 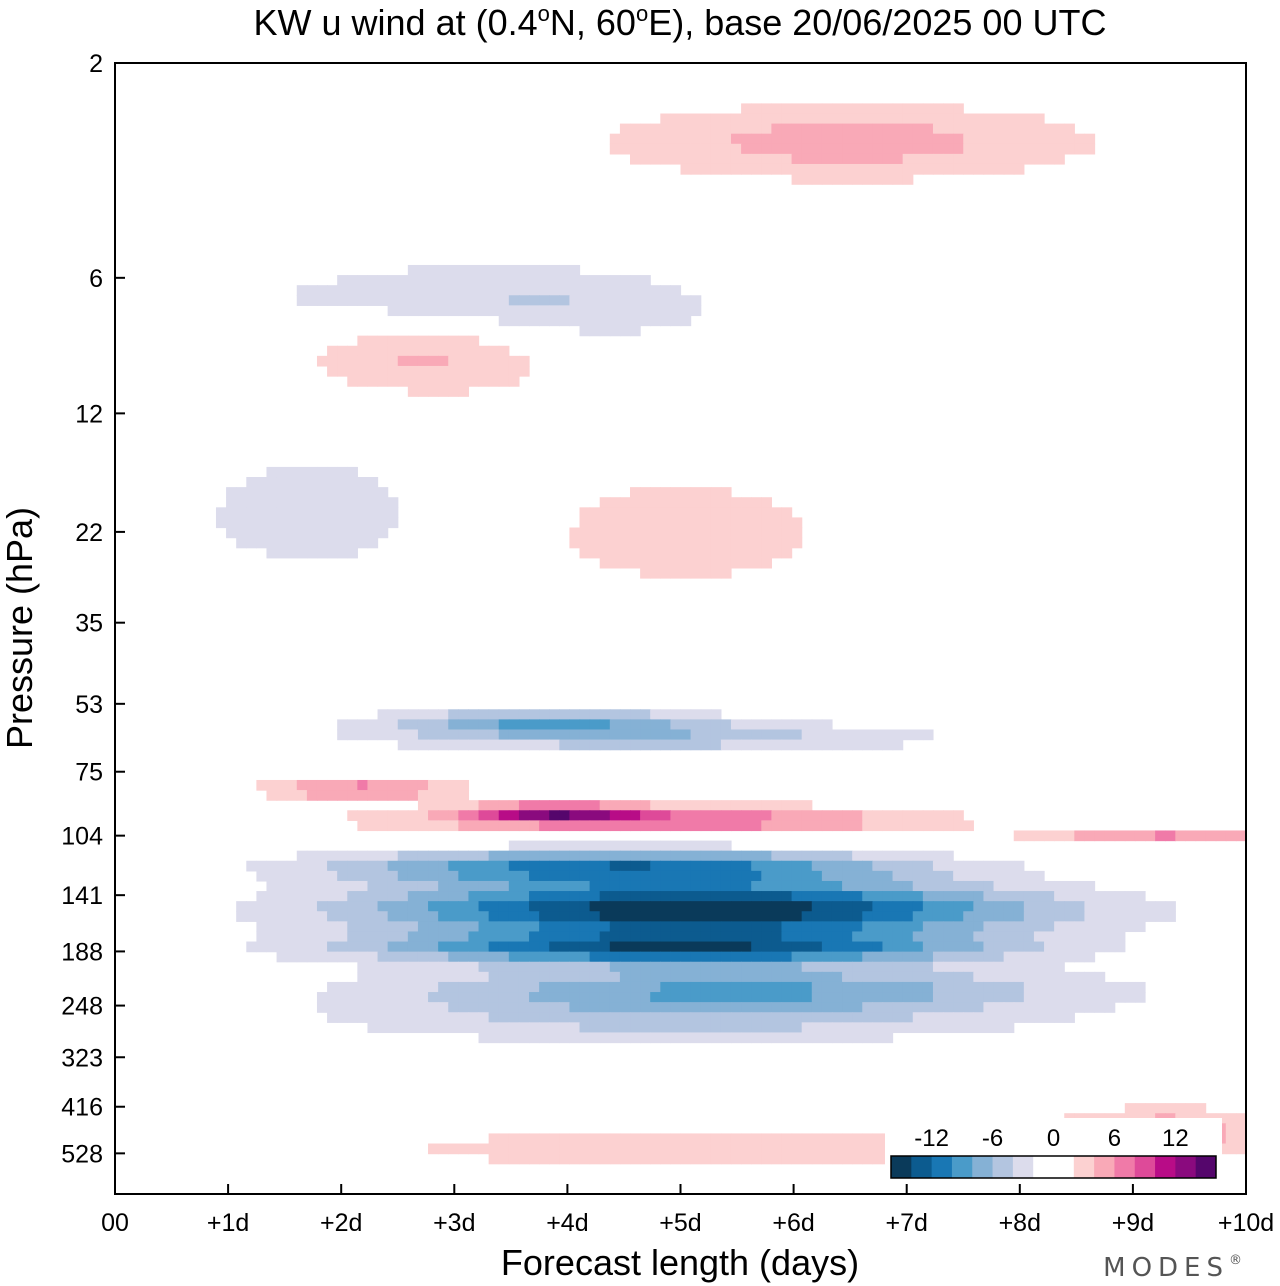 I want to click on x-tick-label: 00, so click(x=115, y=1223).